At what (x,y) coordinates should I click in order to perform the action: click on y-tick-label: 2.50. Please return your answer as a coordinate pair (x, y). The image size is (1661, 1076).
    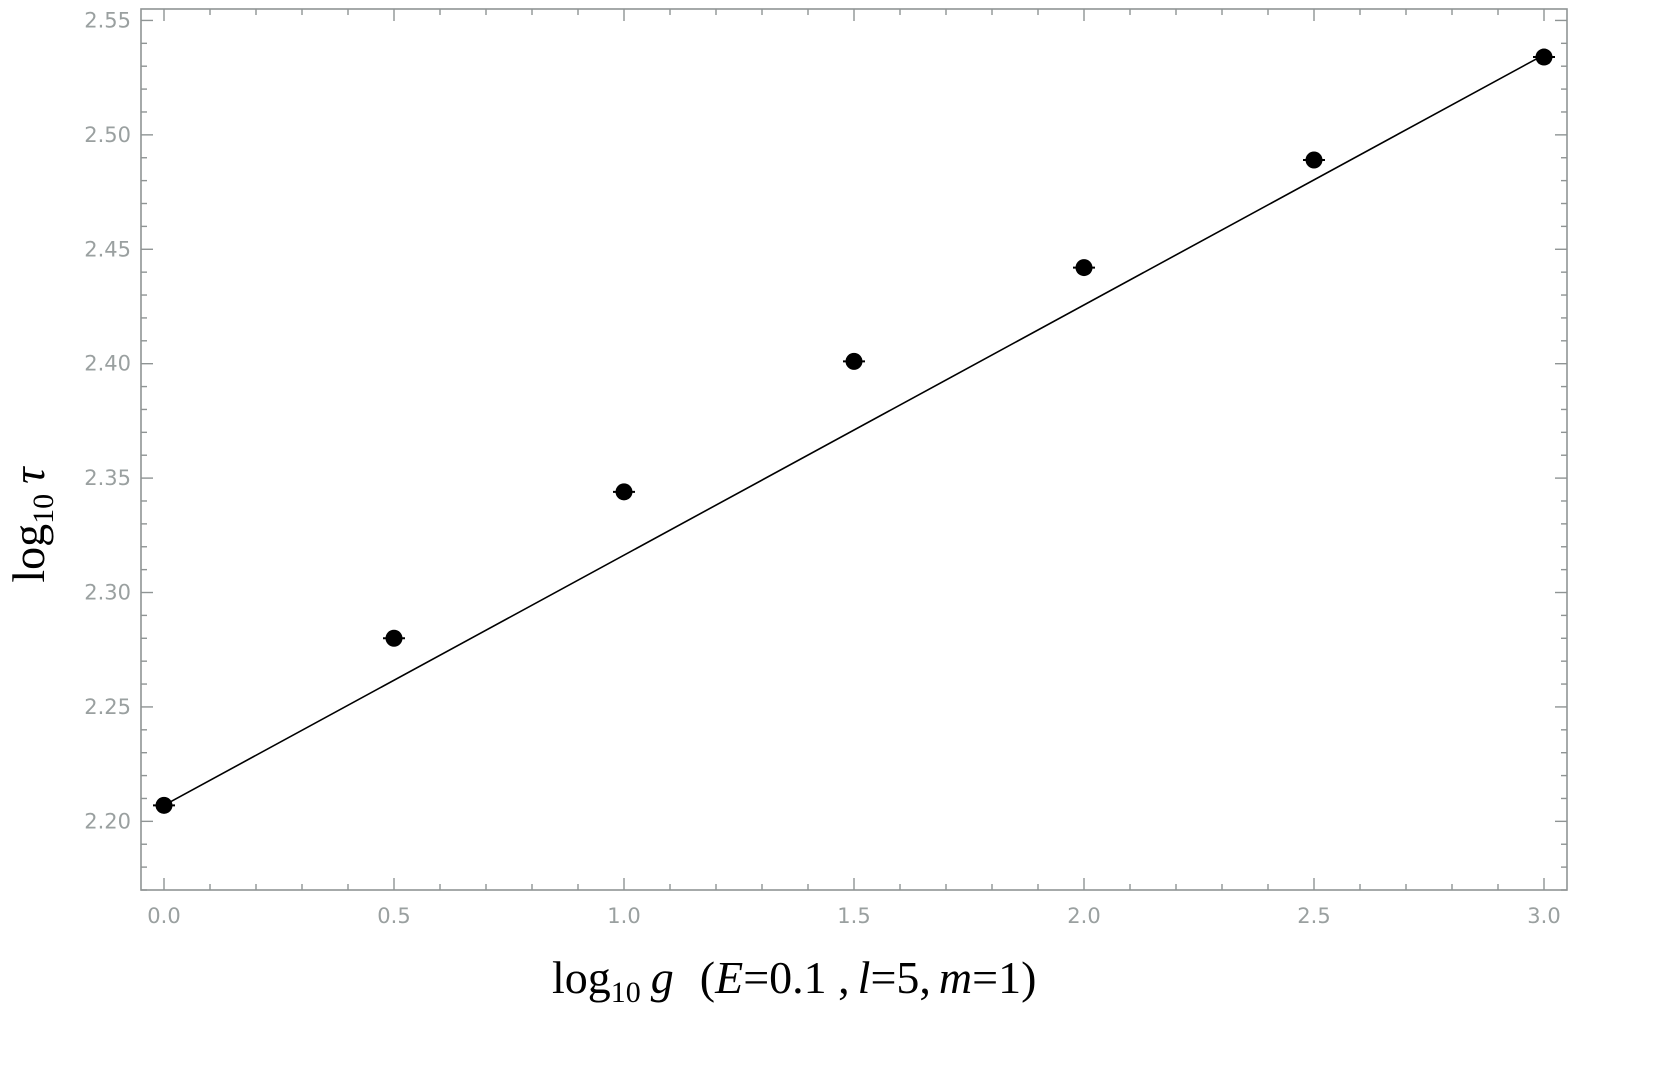
    Looking at the image, I should click on (107, 135).